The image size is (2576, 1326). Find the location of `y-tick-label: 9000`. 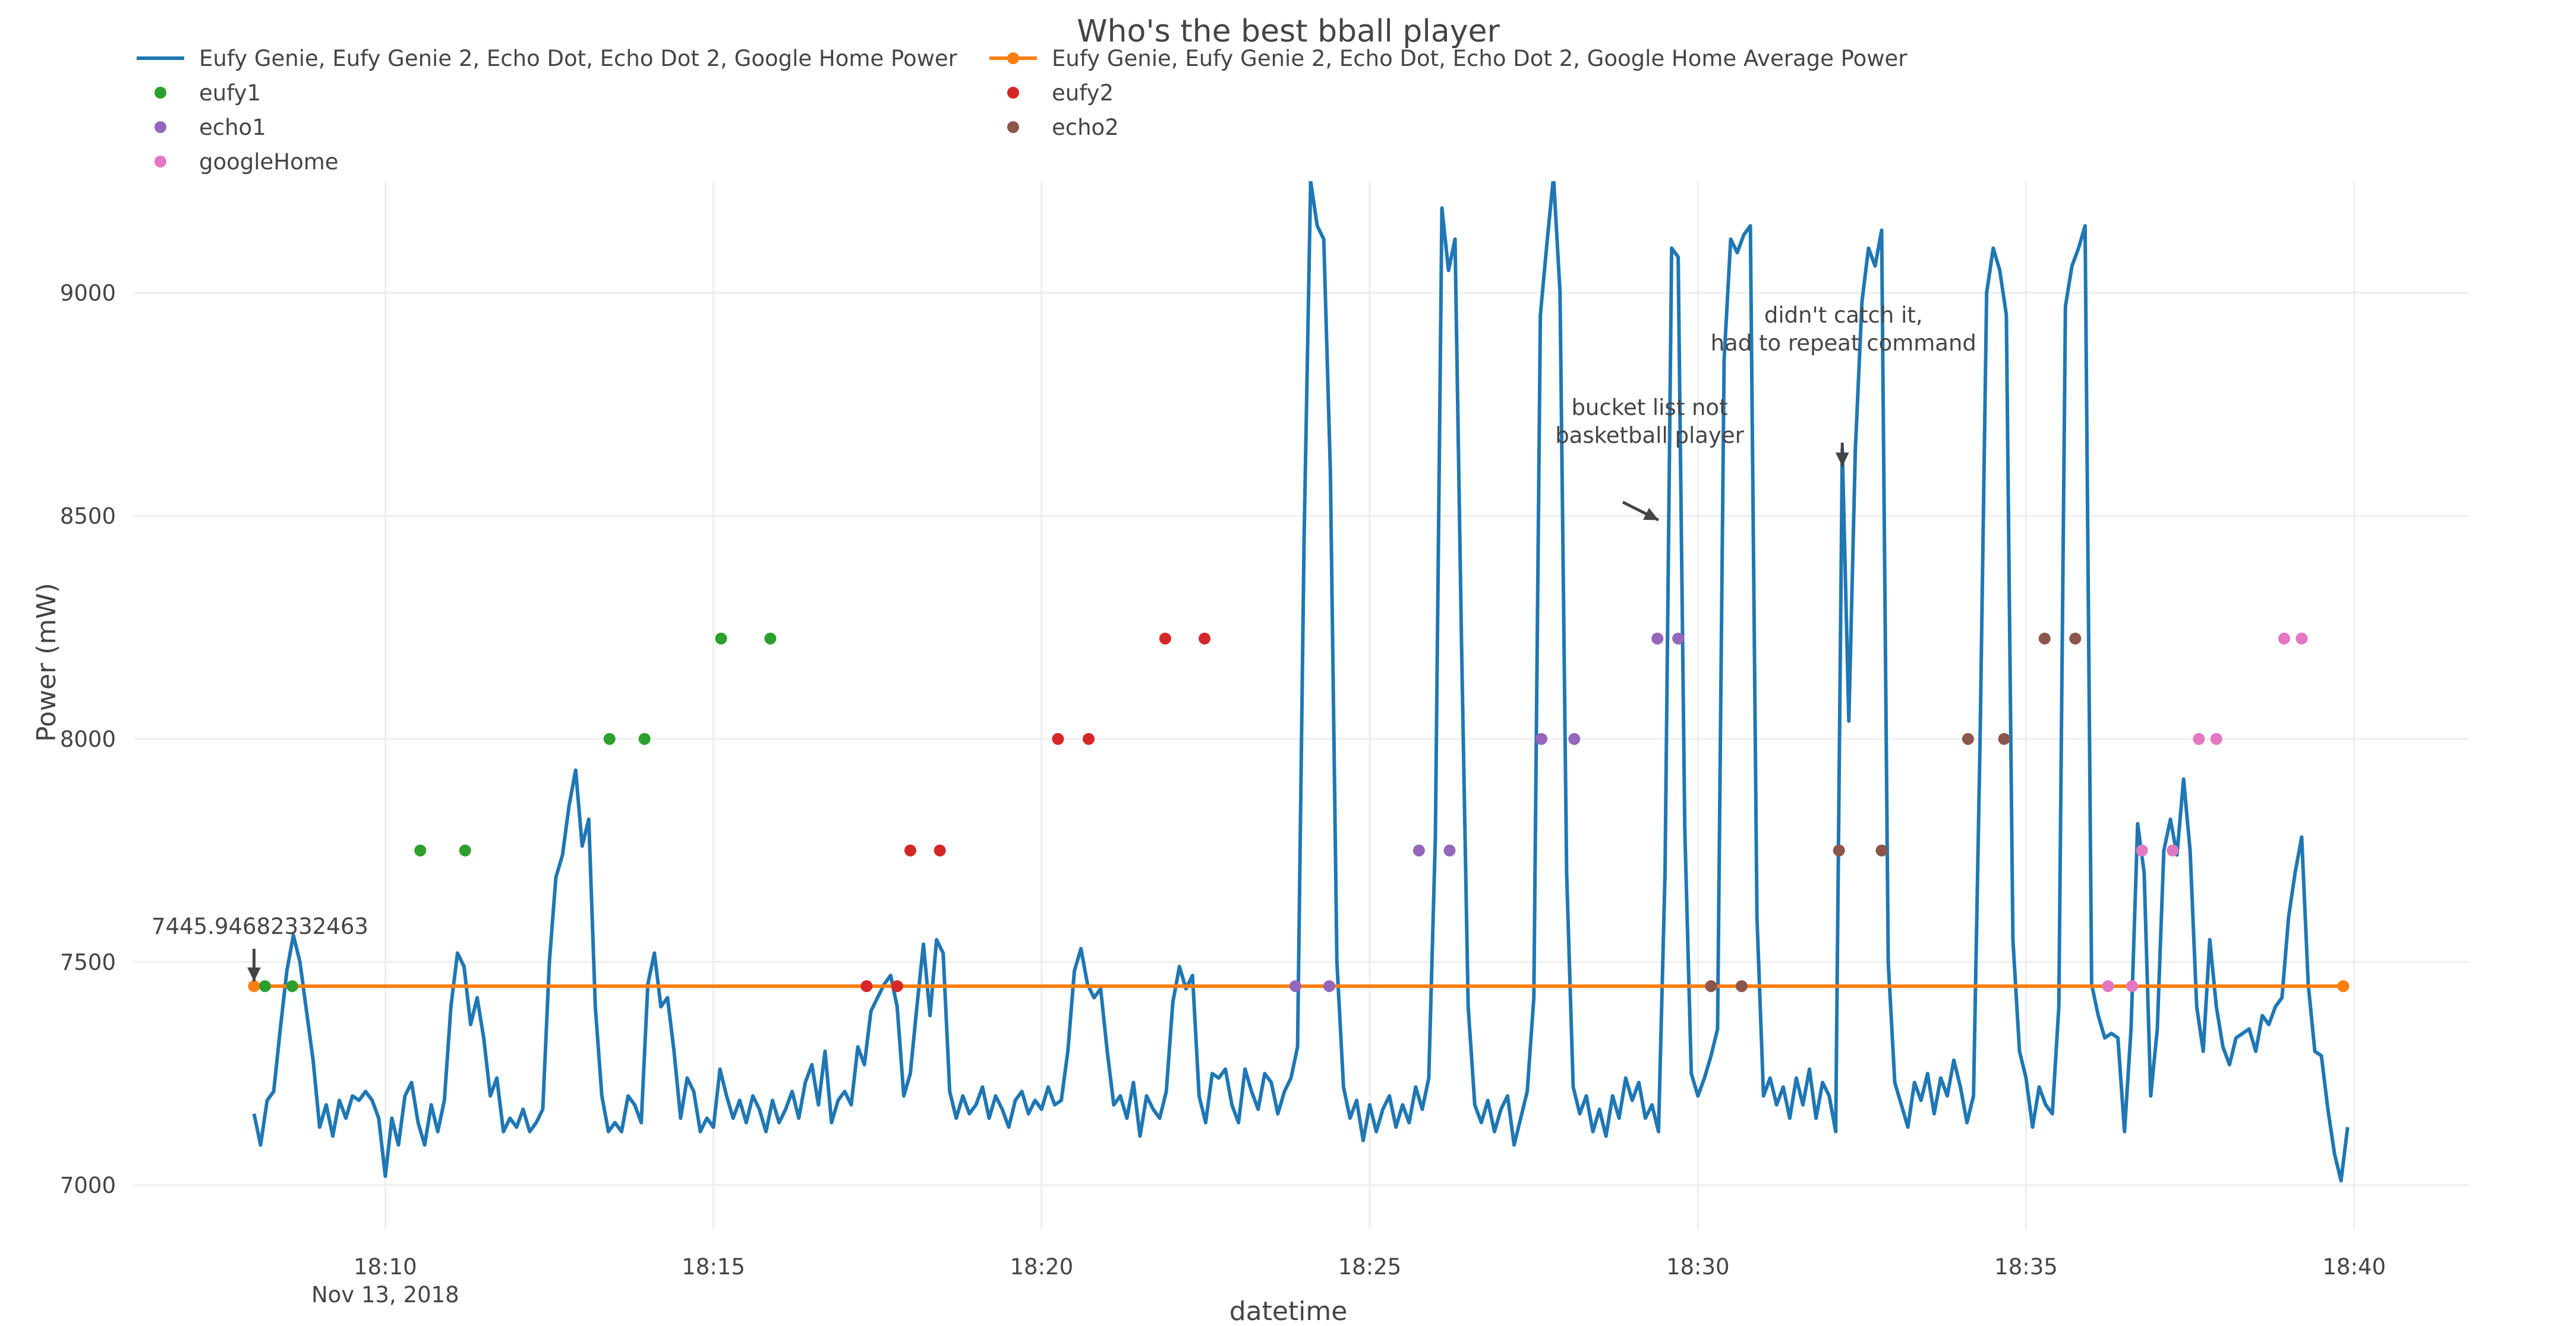

y-tick-label: 9000 is located at coordinates (88, 293).